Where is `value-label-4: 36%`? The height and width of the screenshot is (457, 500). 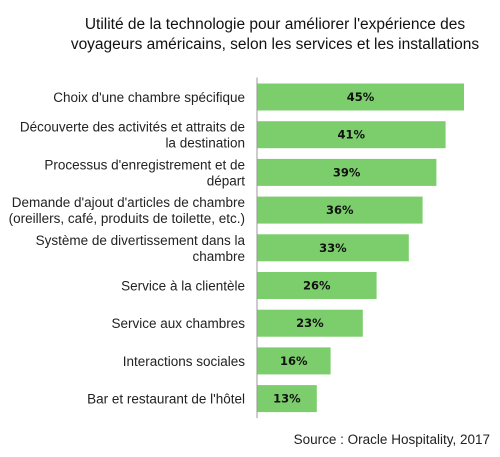
value-label-4: 36% is located at coordinates (340, 210).